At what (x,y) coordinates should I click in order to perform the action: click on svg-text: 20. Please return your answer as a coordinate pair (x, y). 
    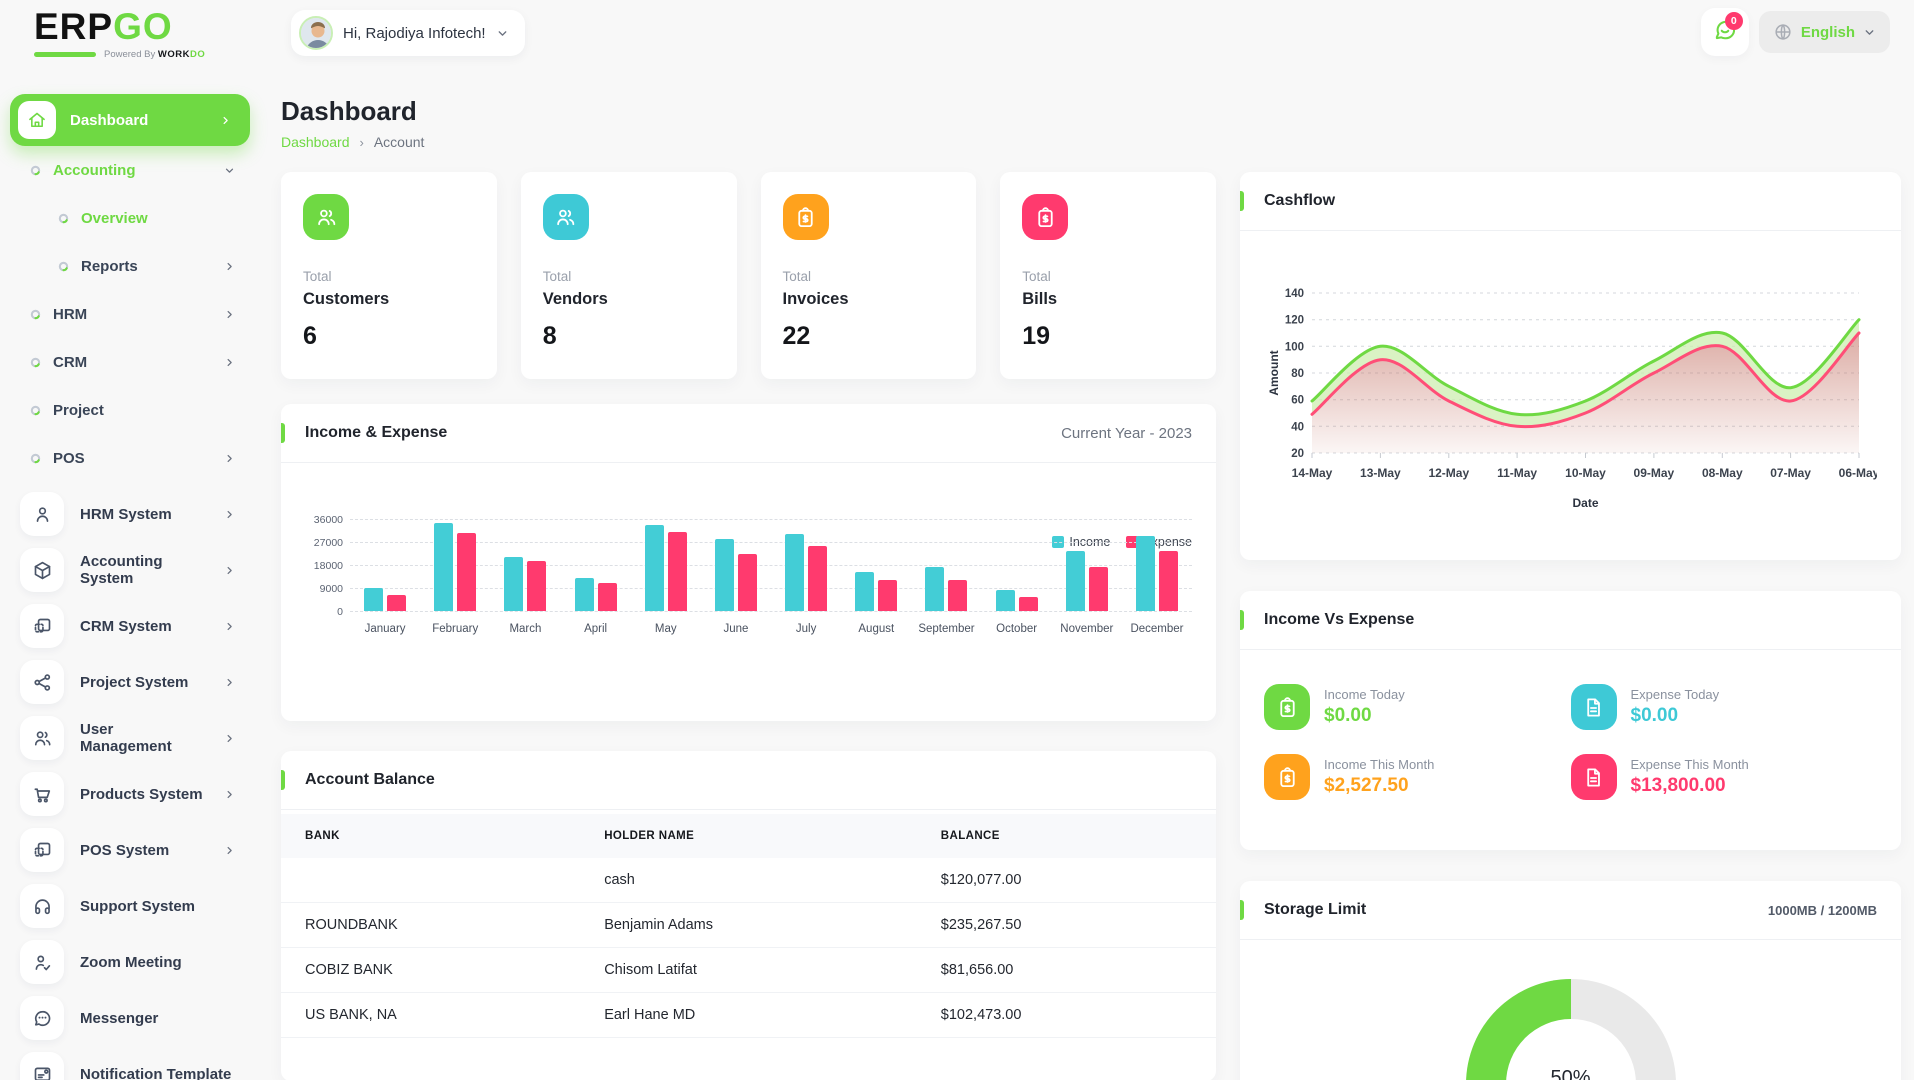
    Looking at the image, I should click on (1297, 454).